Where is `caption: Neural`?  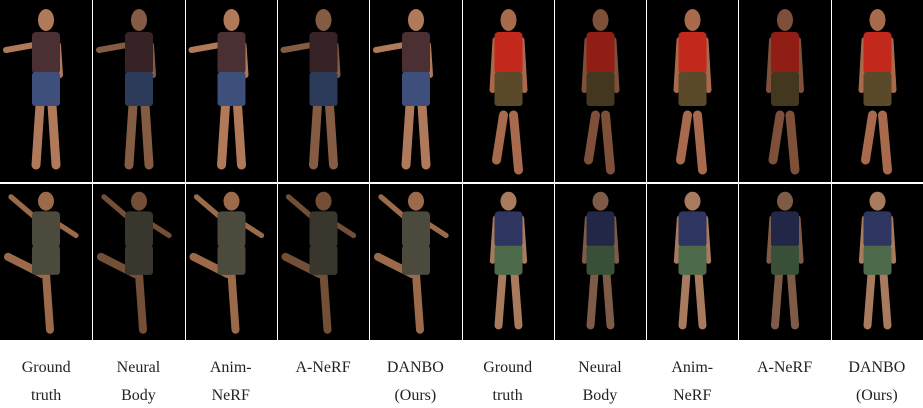 caption: Neural is located at coordinates (139, 367).